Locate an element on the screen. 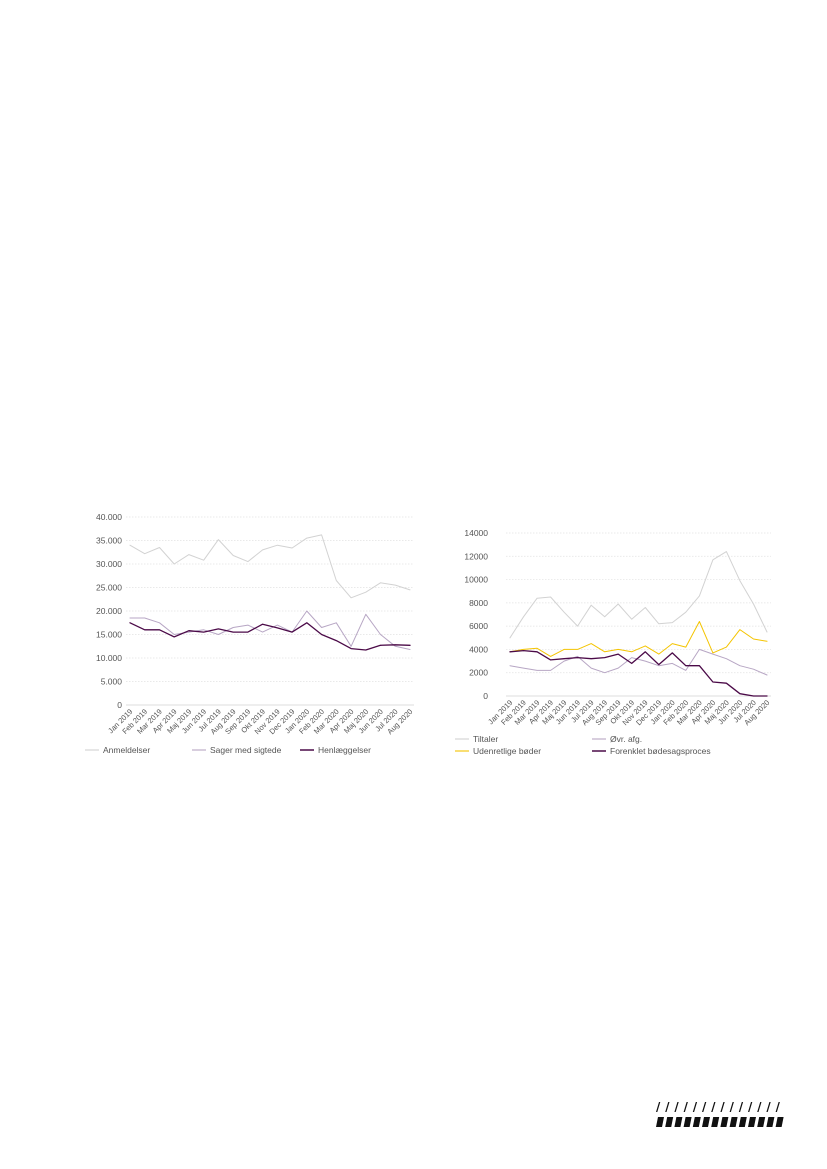  y-tick-label: 12000 is located at coordinates (476, 556).